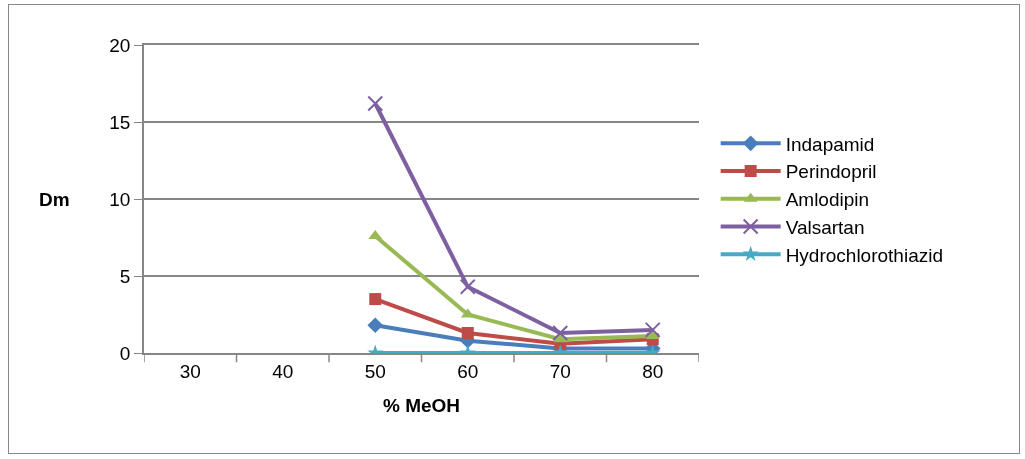 This screenshot has width=1025, height=459. Describe the element at coordinates (120, 199) in the screenshot. I see `y-tick-label: 10` at that location.